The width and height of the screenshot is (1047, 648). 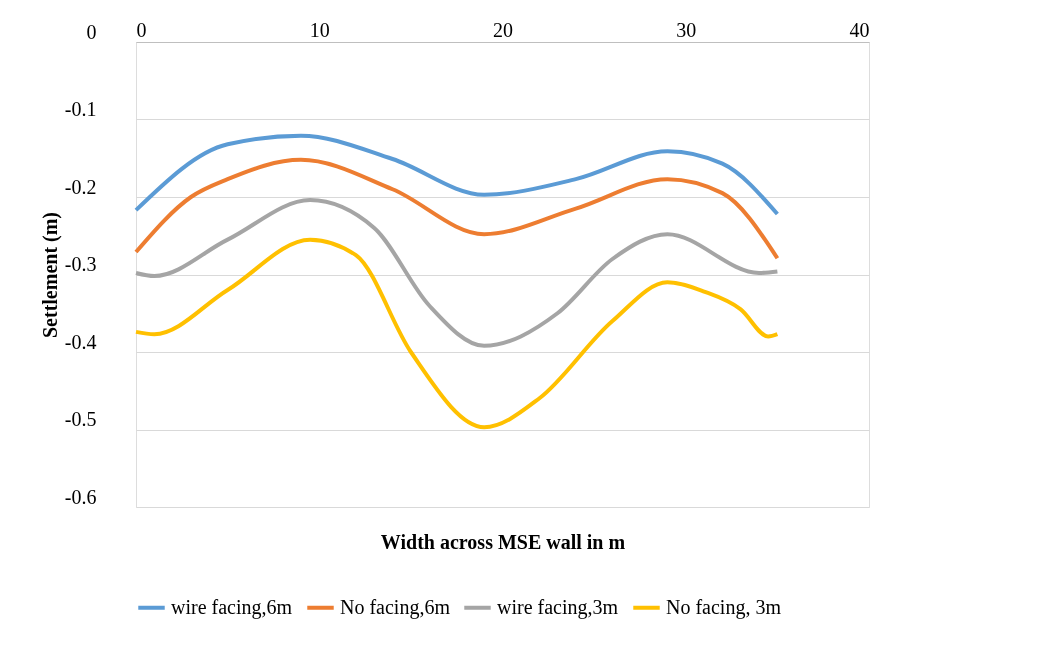 What do you see at coordinates (859, 29) in the screenshot?
I see `x-tick-label: 40` at bounding box center [859, 29].